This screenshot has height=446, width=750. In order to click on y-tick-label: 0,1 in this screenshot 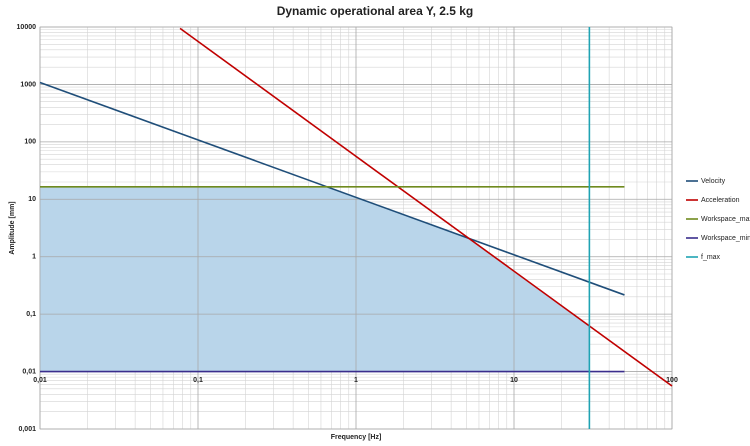, I will do `click(31, 314)`.